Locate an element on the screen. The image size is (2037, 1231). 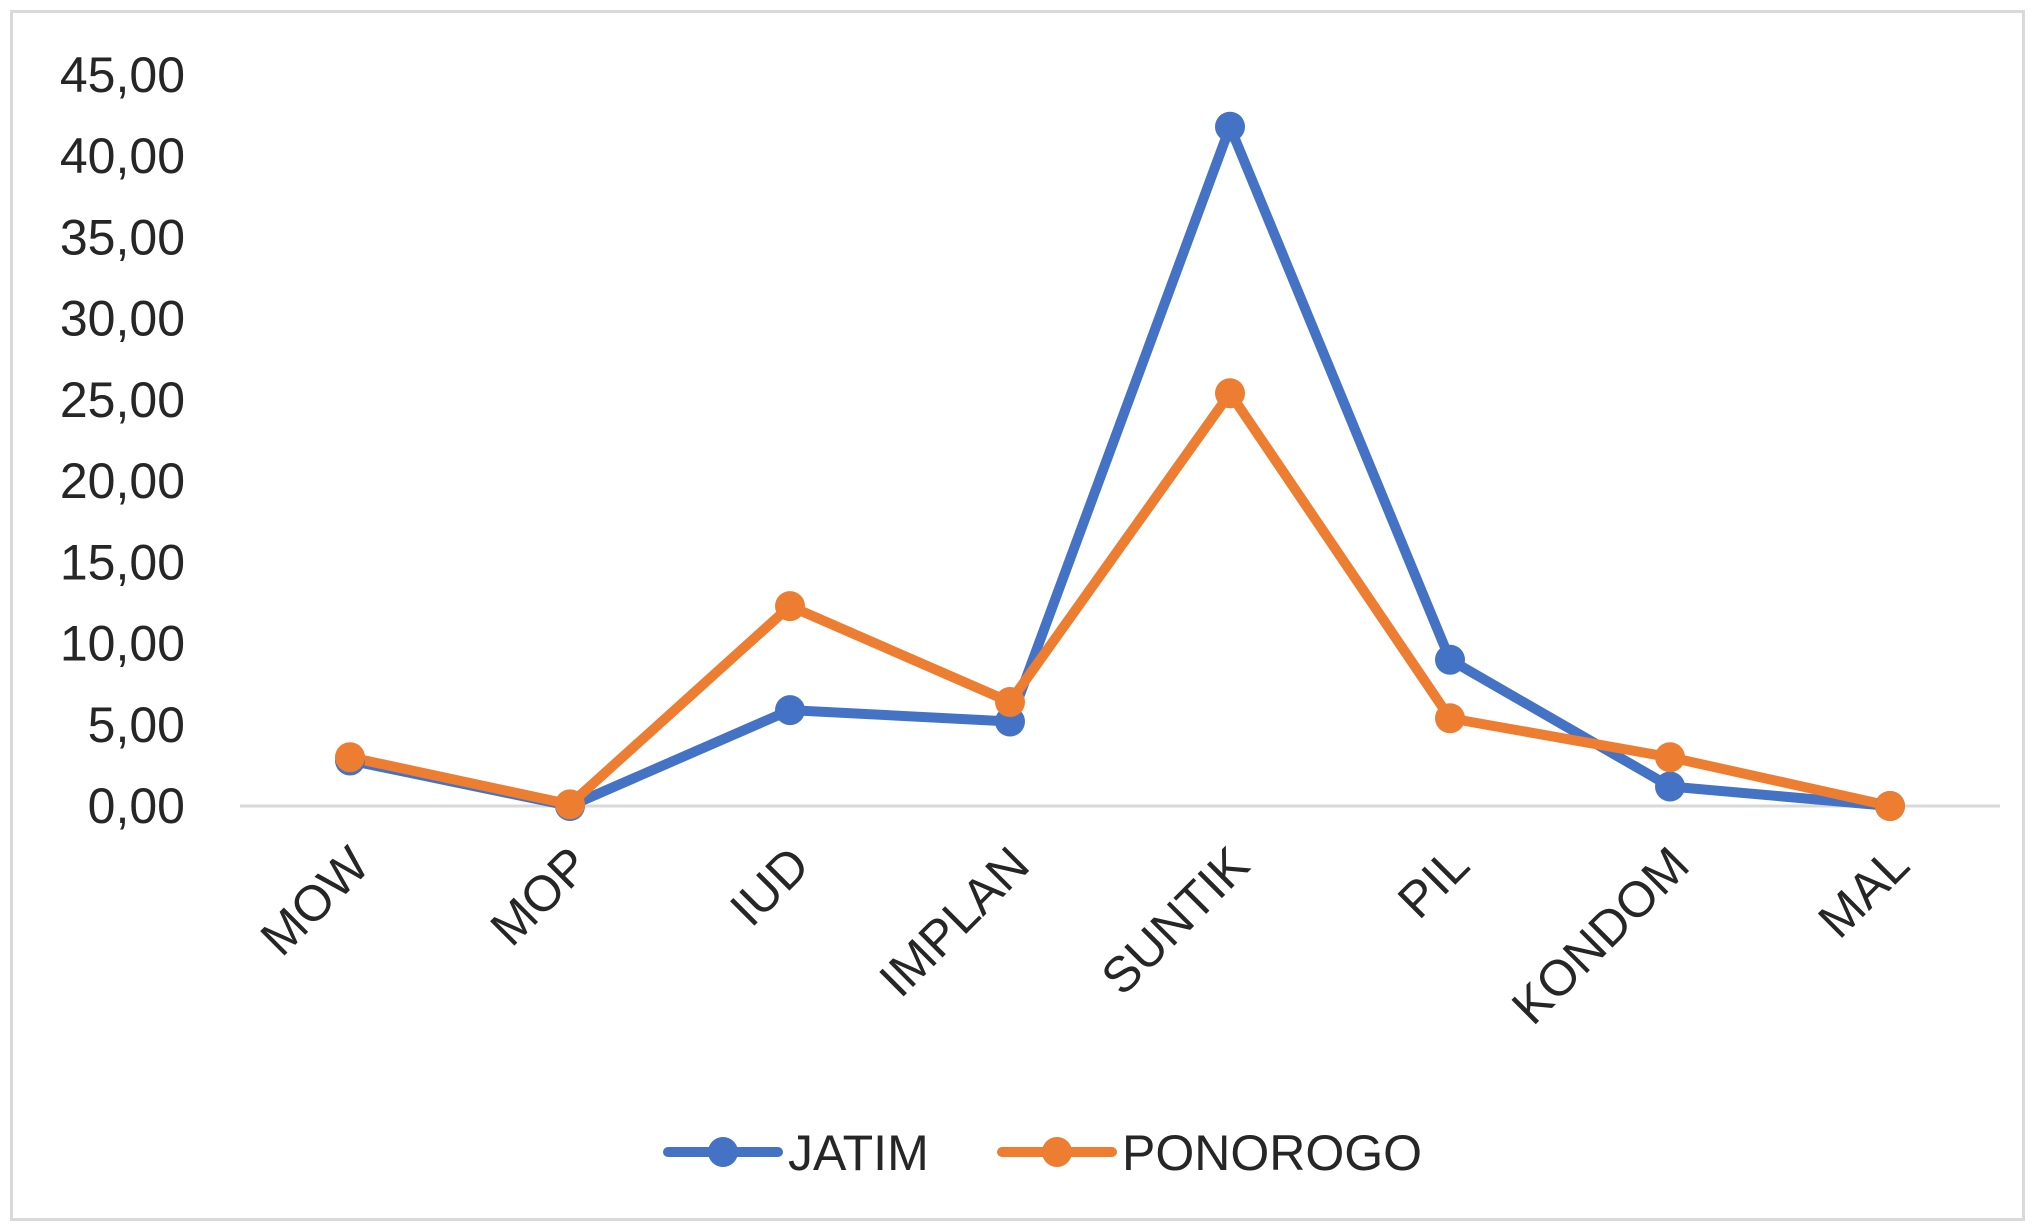
y-tick-label: 45,00 is located at coordinates (122, 75).